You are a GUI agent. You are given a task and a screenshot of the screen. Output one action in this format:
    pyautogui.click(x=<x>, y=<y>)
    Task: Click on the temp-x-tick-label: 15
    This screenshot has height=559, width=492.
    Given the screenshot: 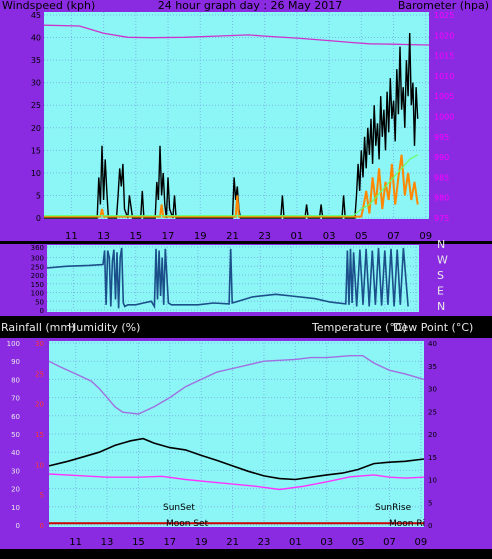 What is the action you would take?
    pyautogui.click(x=138, y=542)
    